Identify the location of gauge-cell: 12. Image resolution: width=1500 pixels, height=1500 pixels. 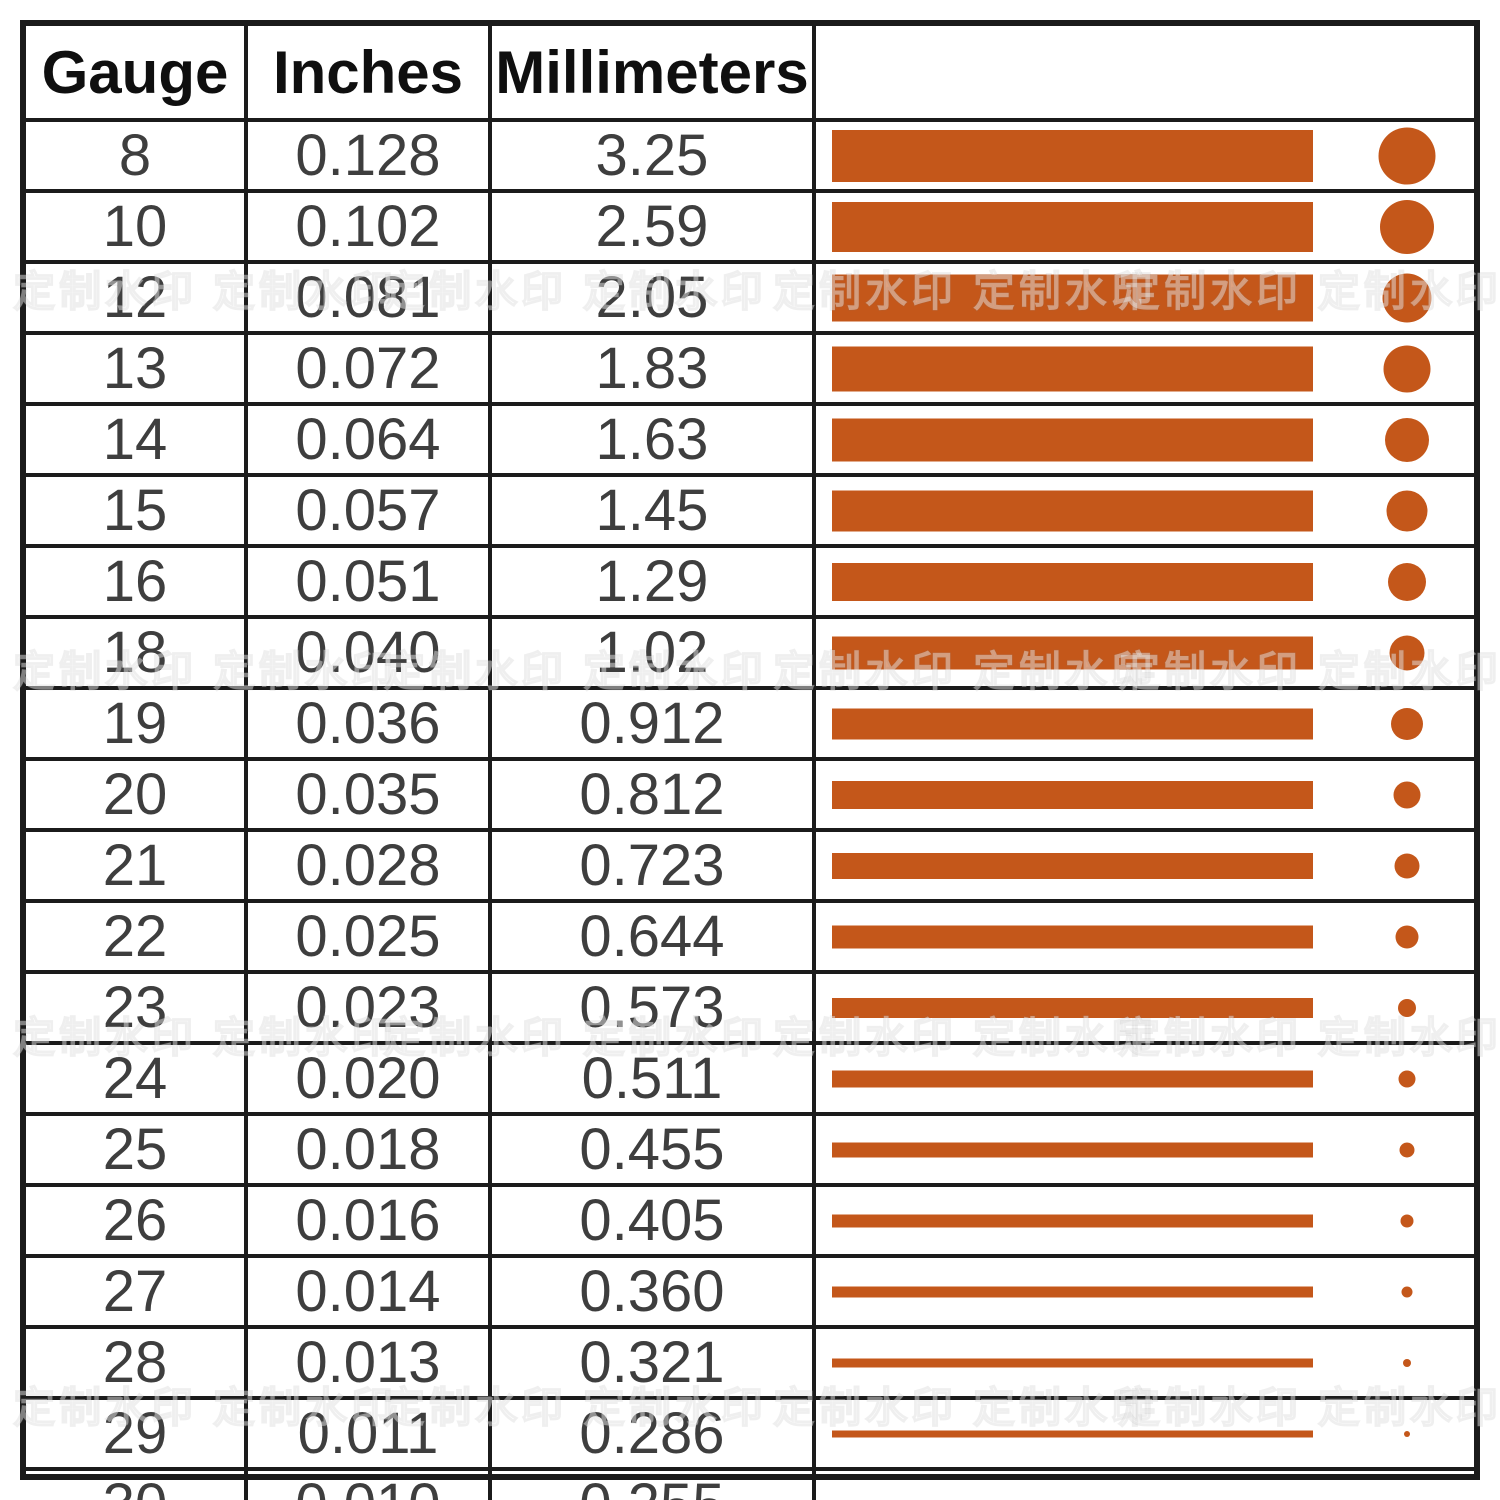
(137, 299).